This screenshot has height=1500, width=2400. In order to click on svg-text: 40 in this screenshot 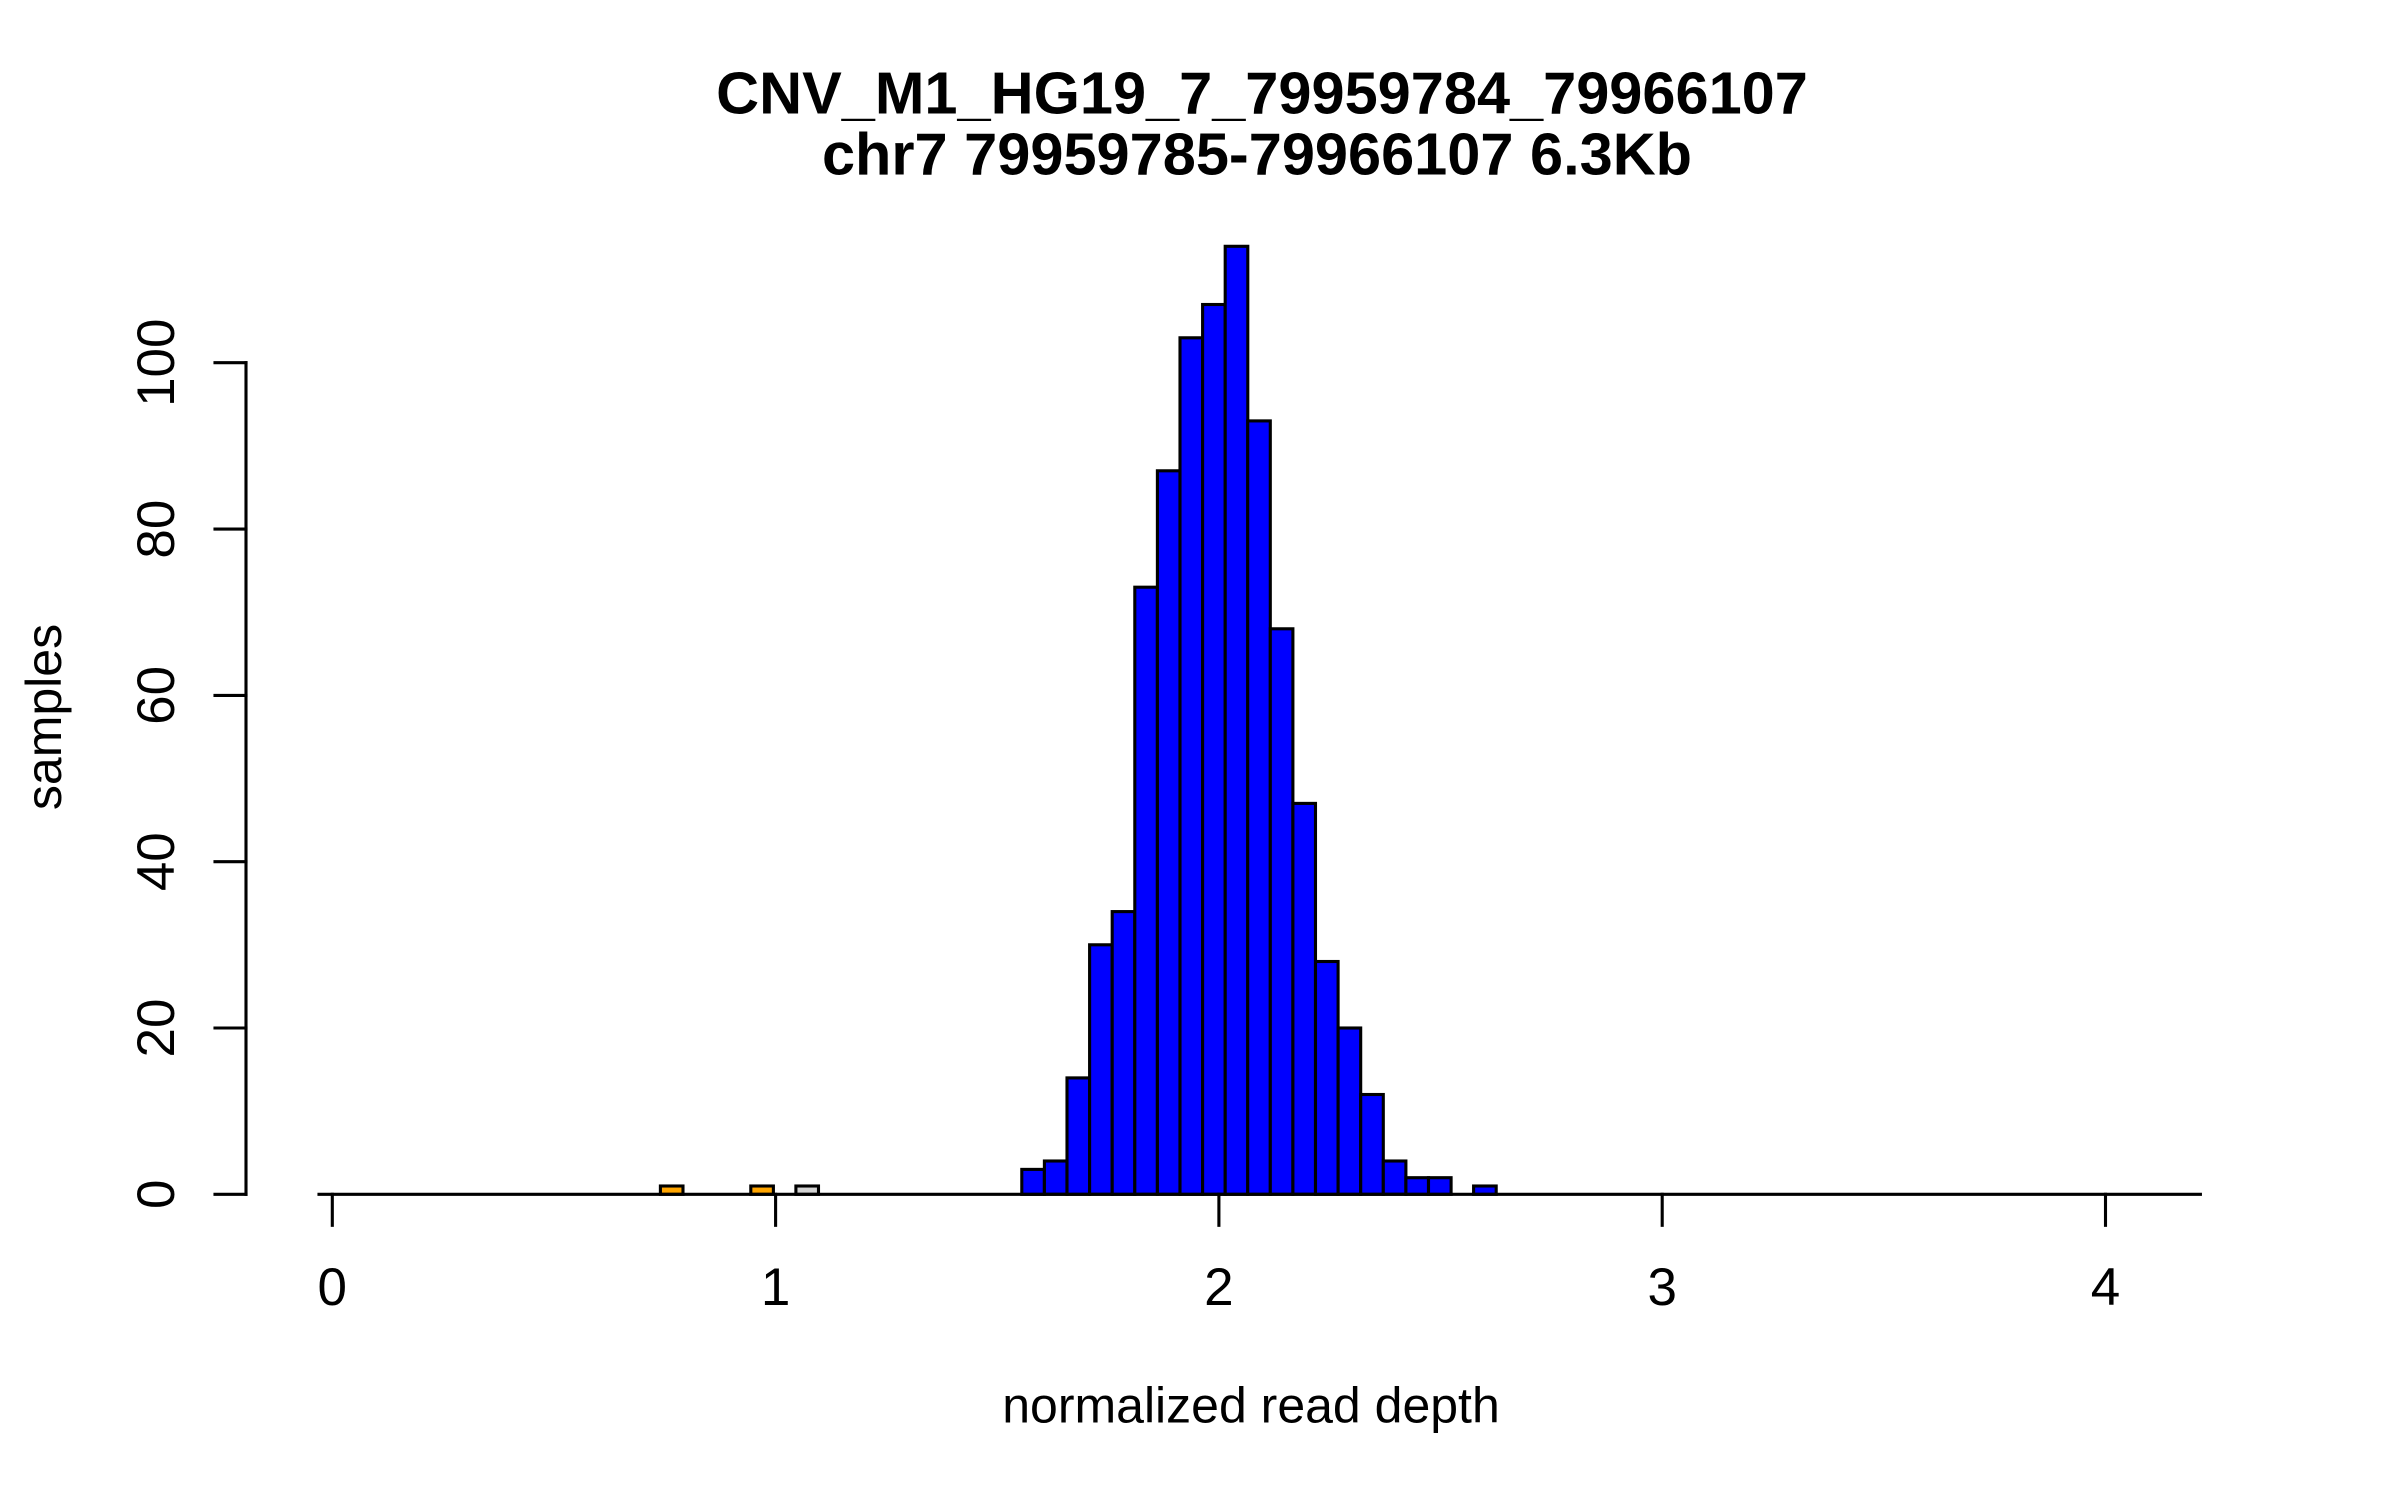, I will do `click(156, 861)`.